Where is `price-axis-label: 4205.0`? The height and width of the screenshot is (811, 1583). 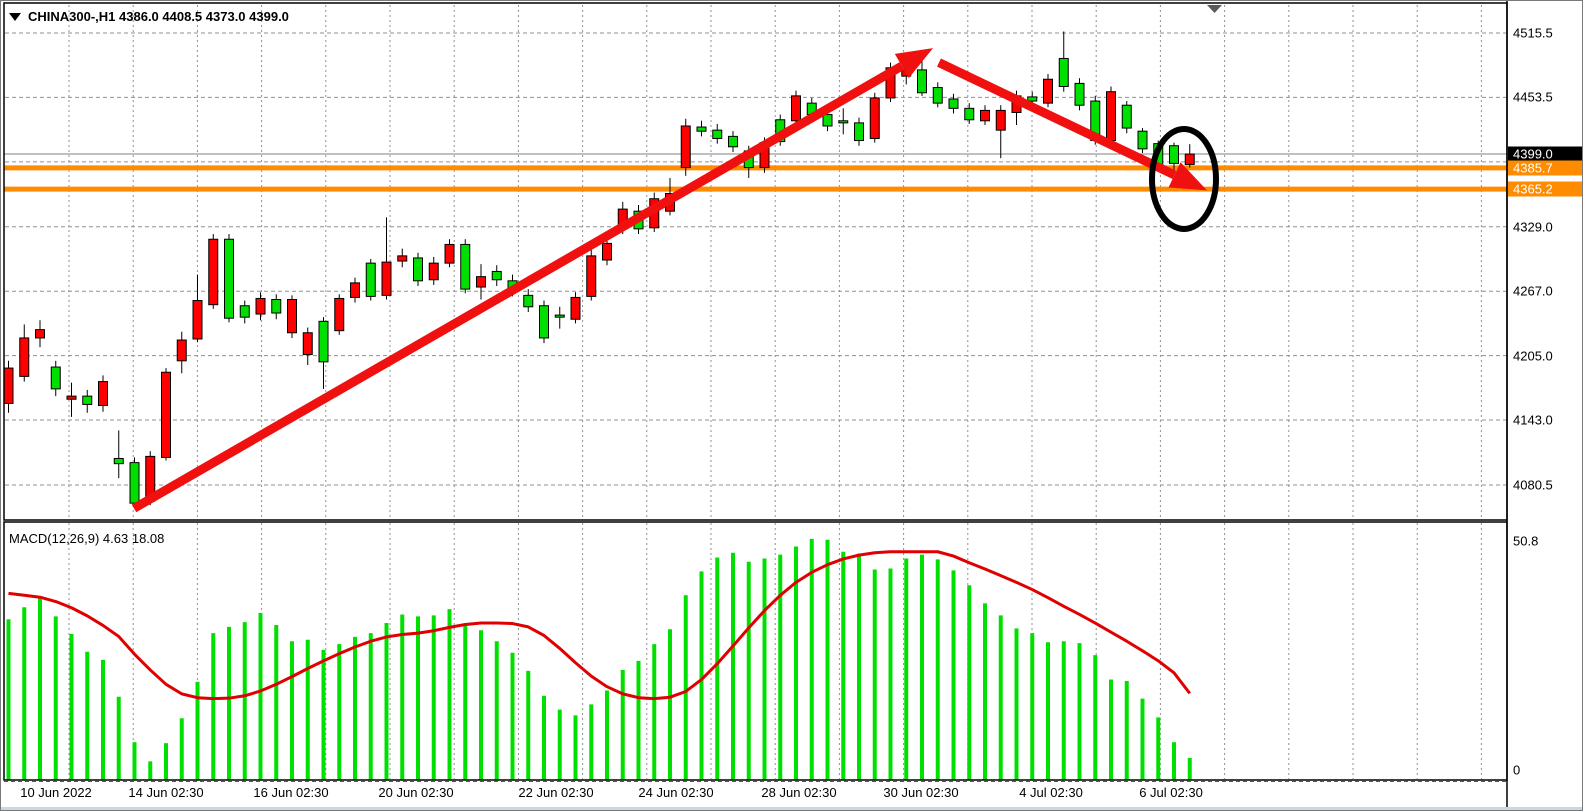 price-axis-label: 4205.0 is located at coordinates (1533, 356).